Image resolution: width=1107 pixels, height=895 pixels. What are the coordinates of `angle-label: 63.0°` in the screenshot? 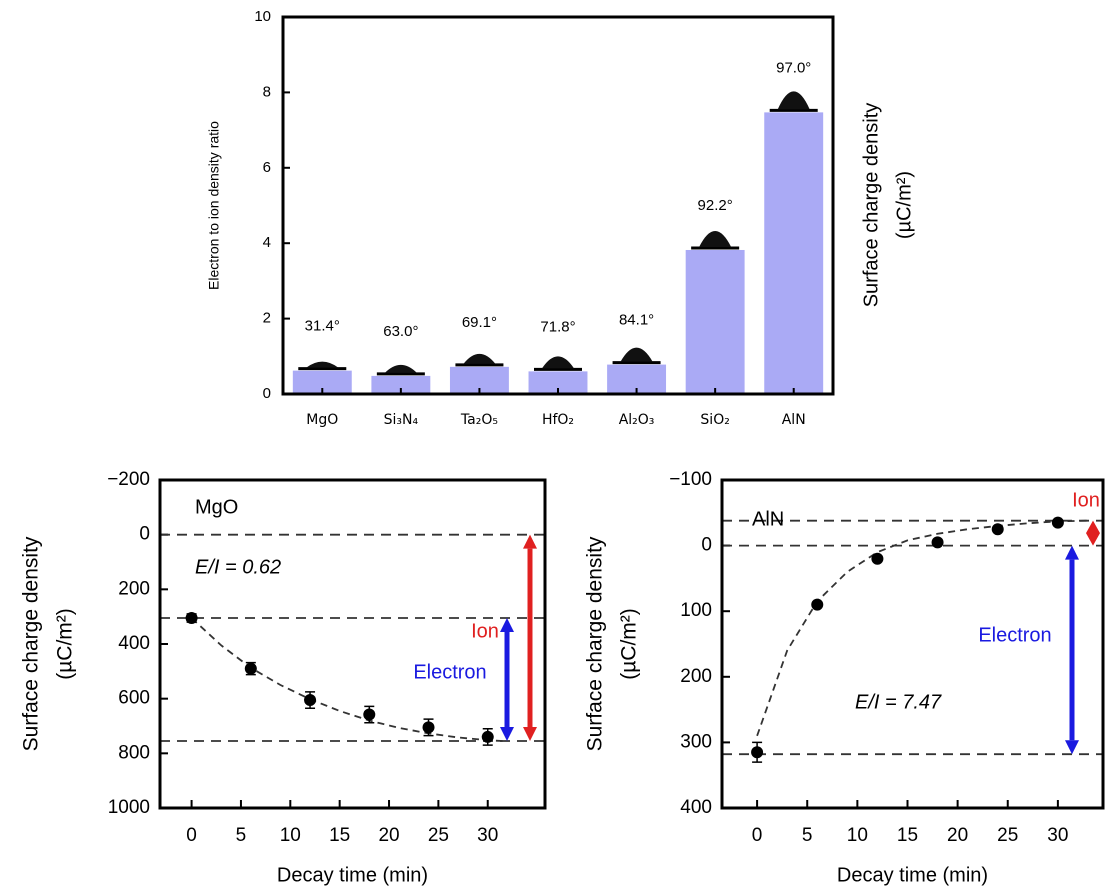 It's located at (400, 331).